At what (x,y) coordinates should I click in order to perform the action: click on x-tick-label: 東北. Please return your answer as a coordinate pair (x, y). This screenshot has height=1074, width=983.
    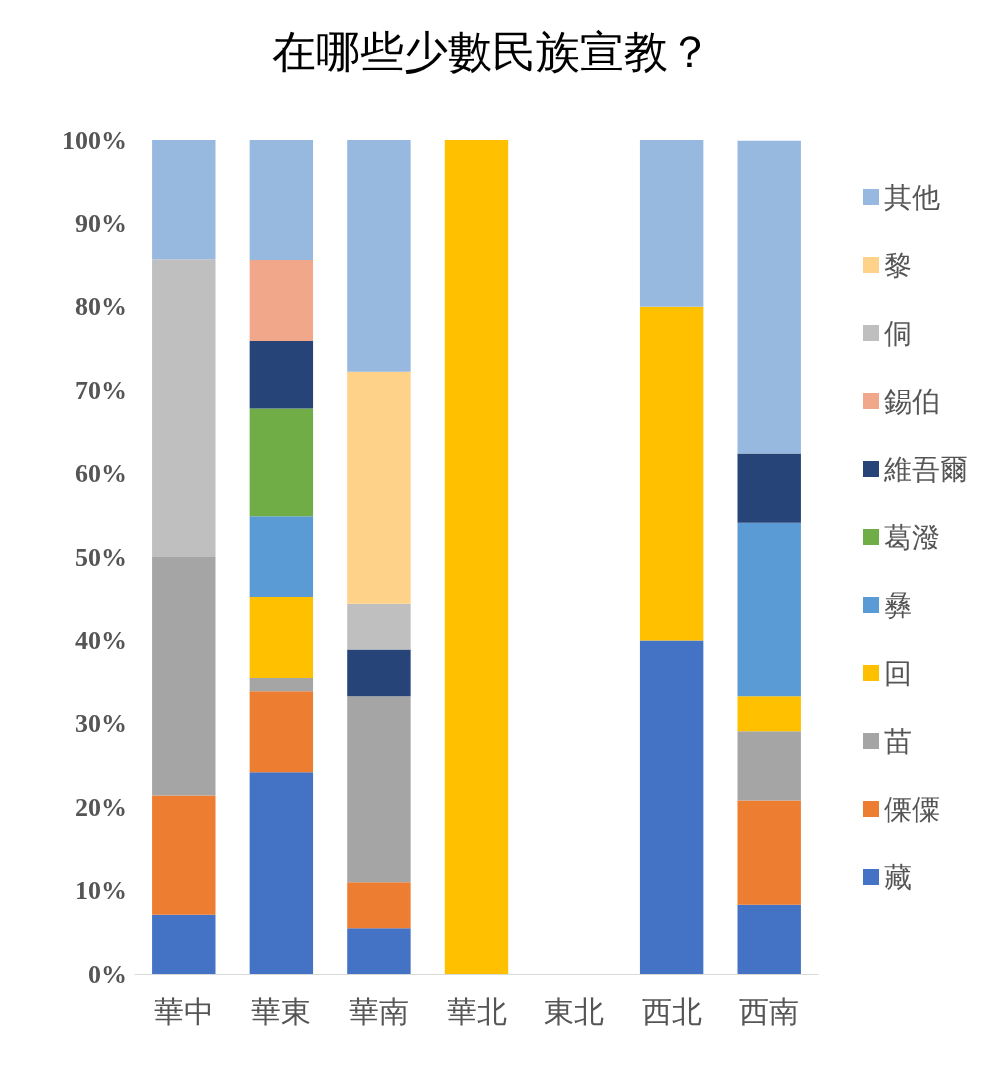
    Looking at the image, I should click on (574, 1011).